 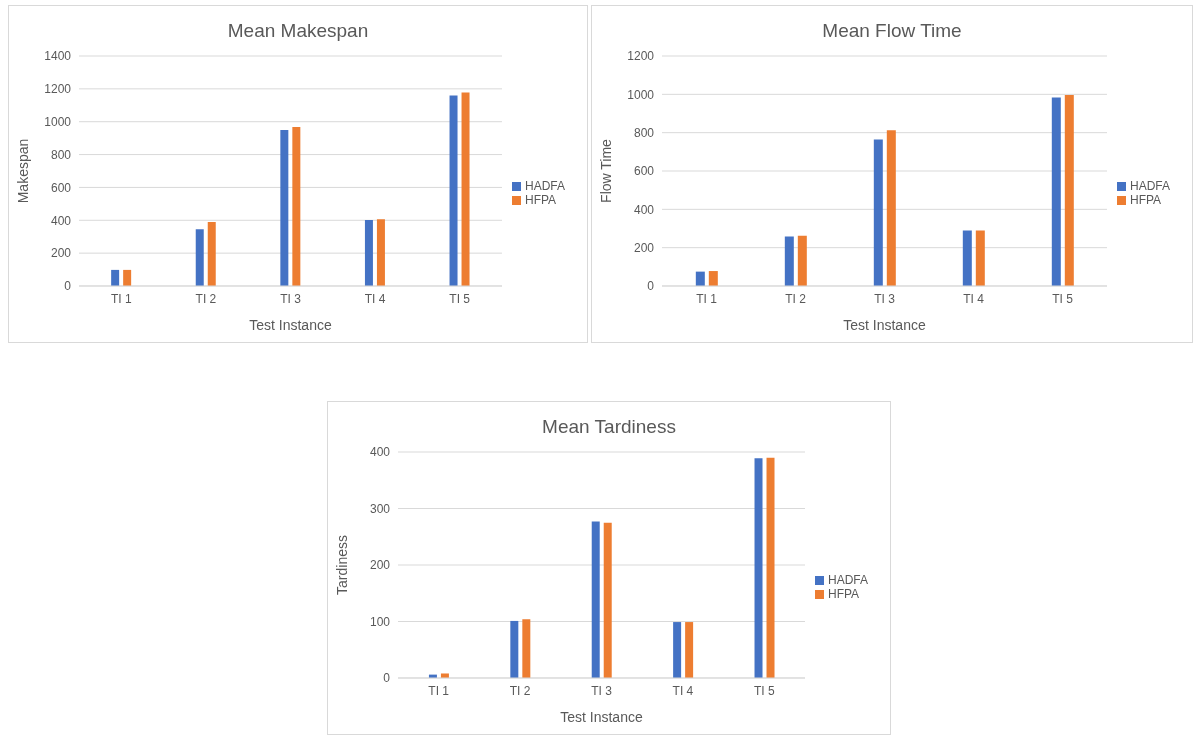 What do you see at coordinates (609, 427) in the screenshot?
I see `chart-title: Mean Tardiness` at bounding box center [609, 427].